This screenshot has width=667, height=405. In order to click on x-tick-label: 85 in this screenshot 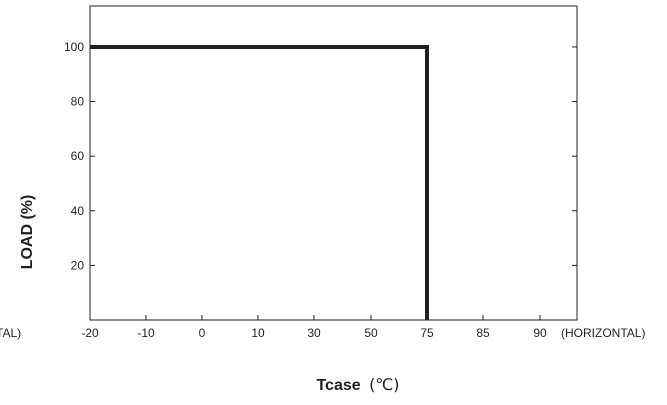, I will do `click(483, 333)`.